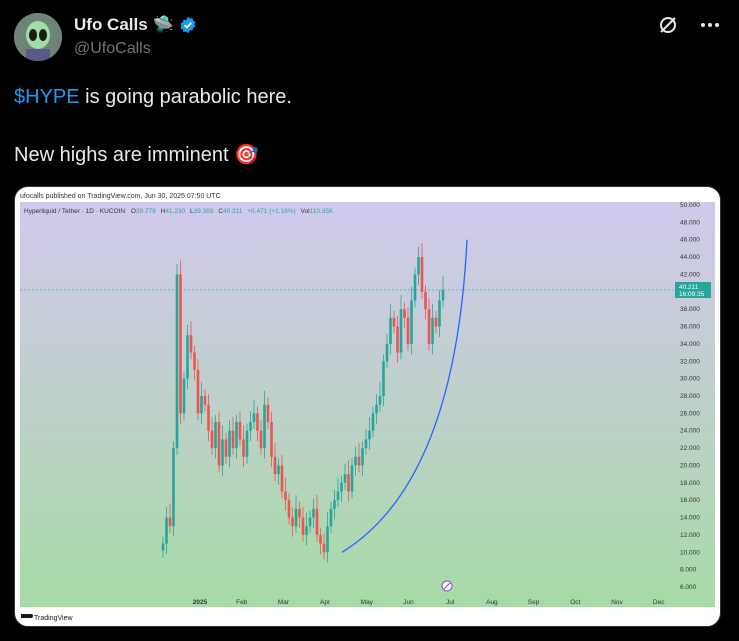 This screenshot has height=641, width=739. What do you see at coordinates (325, 602) in the screenshot?
I see `x-tick-label: Apr` at bounding box center [325, 602].